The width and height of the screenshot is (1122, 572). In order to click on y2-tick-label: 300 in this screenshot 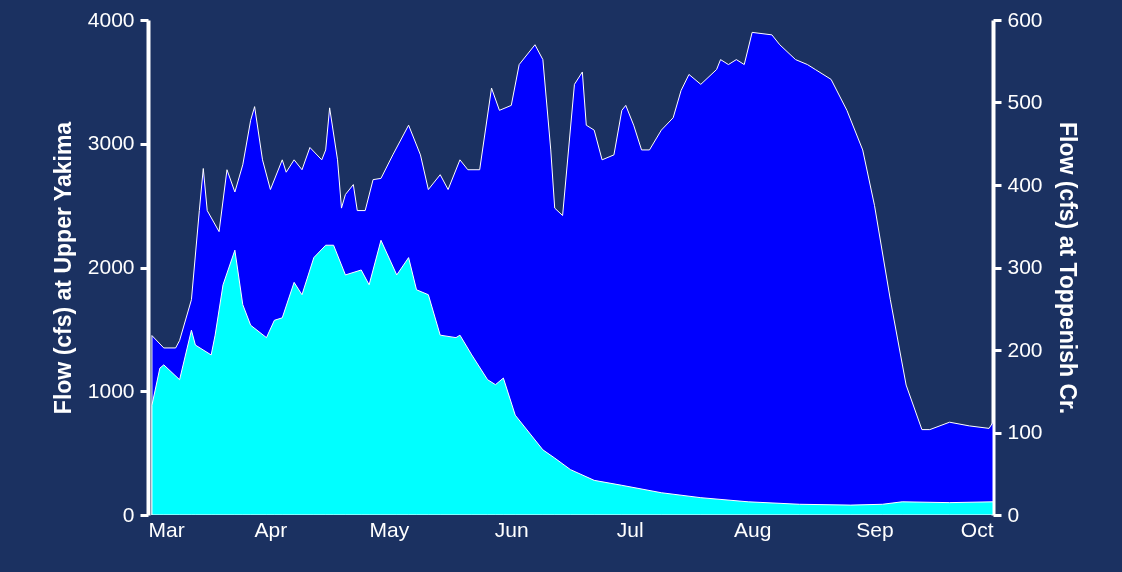, I will do `click(1025, 266)`.